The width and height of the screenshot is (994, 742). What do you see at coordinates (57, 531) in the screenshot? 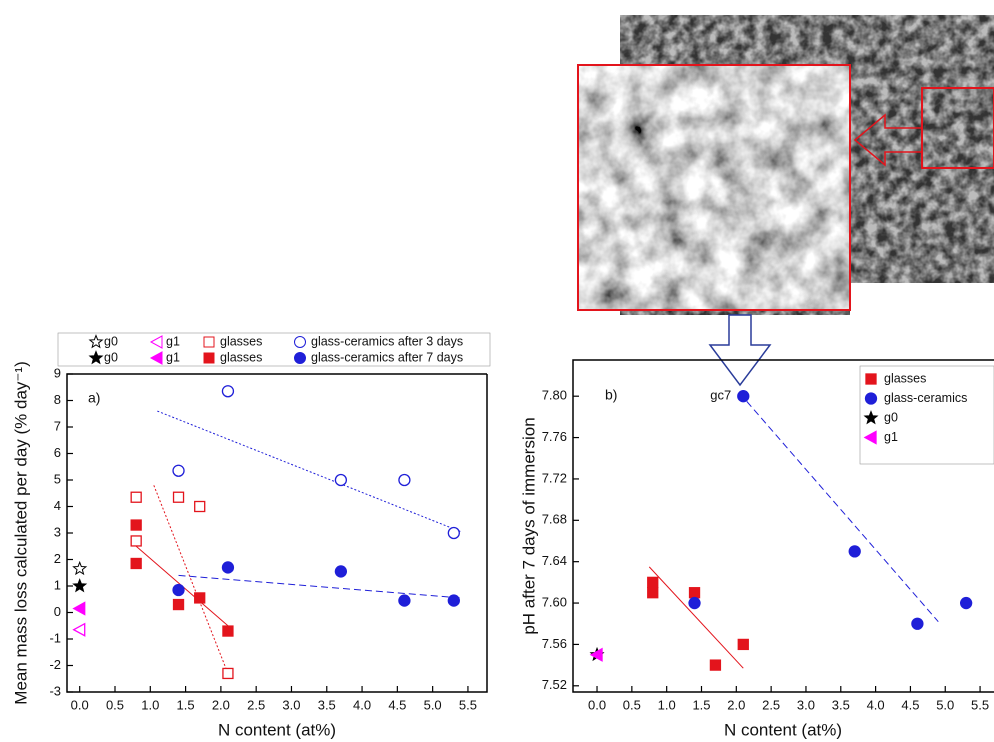
I see `y-tick-label: 3` at bounding box center [57, 531].